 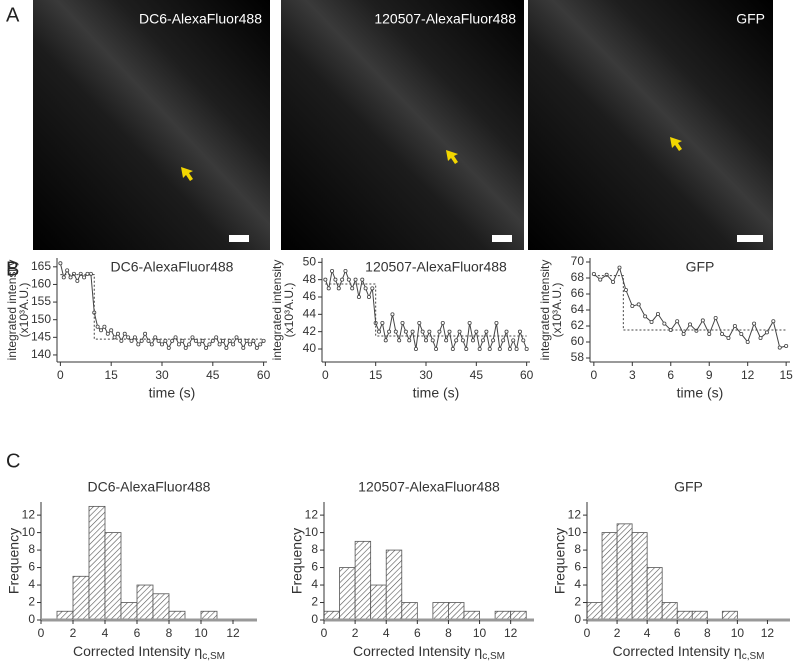 What do you see at coordinates (690, 307) in the screenshot?
I see `data-line` at bounding box center [690, 307].